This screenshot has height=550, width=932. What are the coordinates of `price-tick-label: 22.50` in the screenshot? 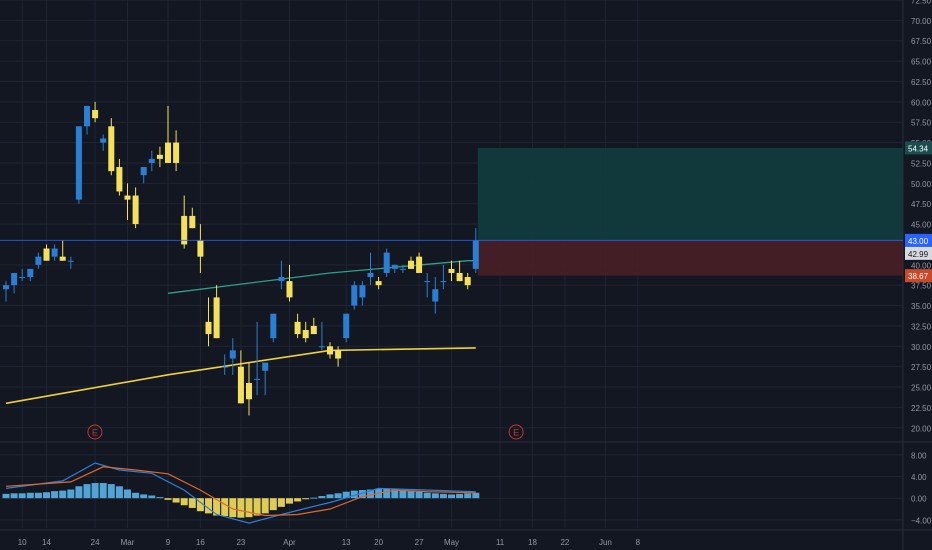 It's located at (921, 408).